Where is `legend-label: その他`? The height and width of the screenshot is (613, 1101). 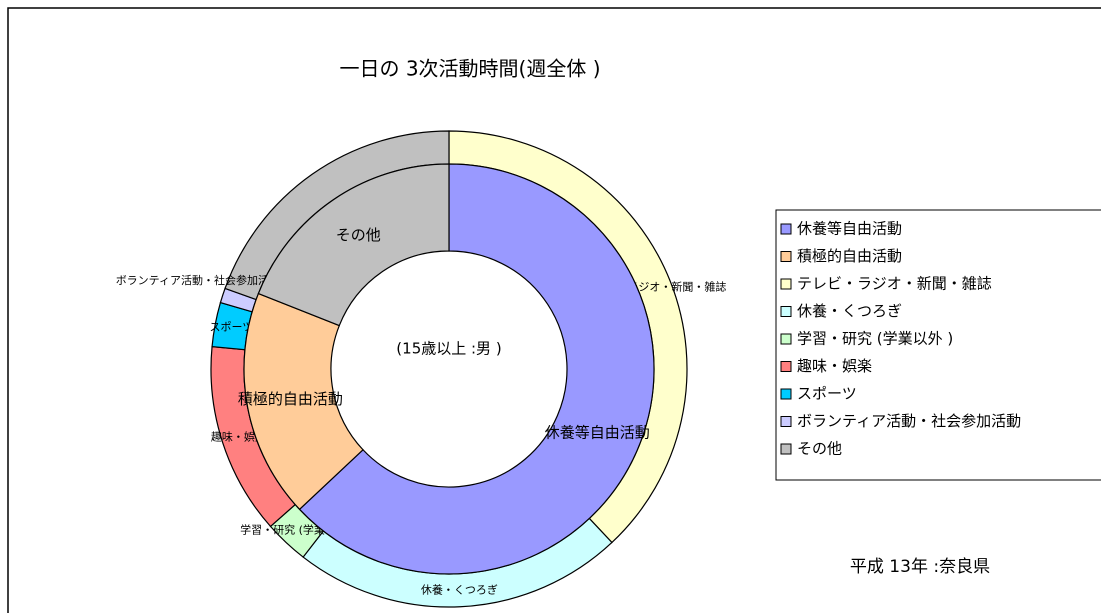 legend-label: その他 is located at coordinates (819, 449).